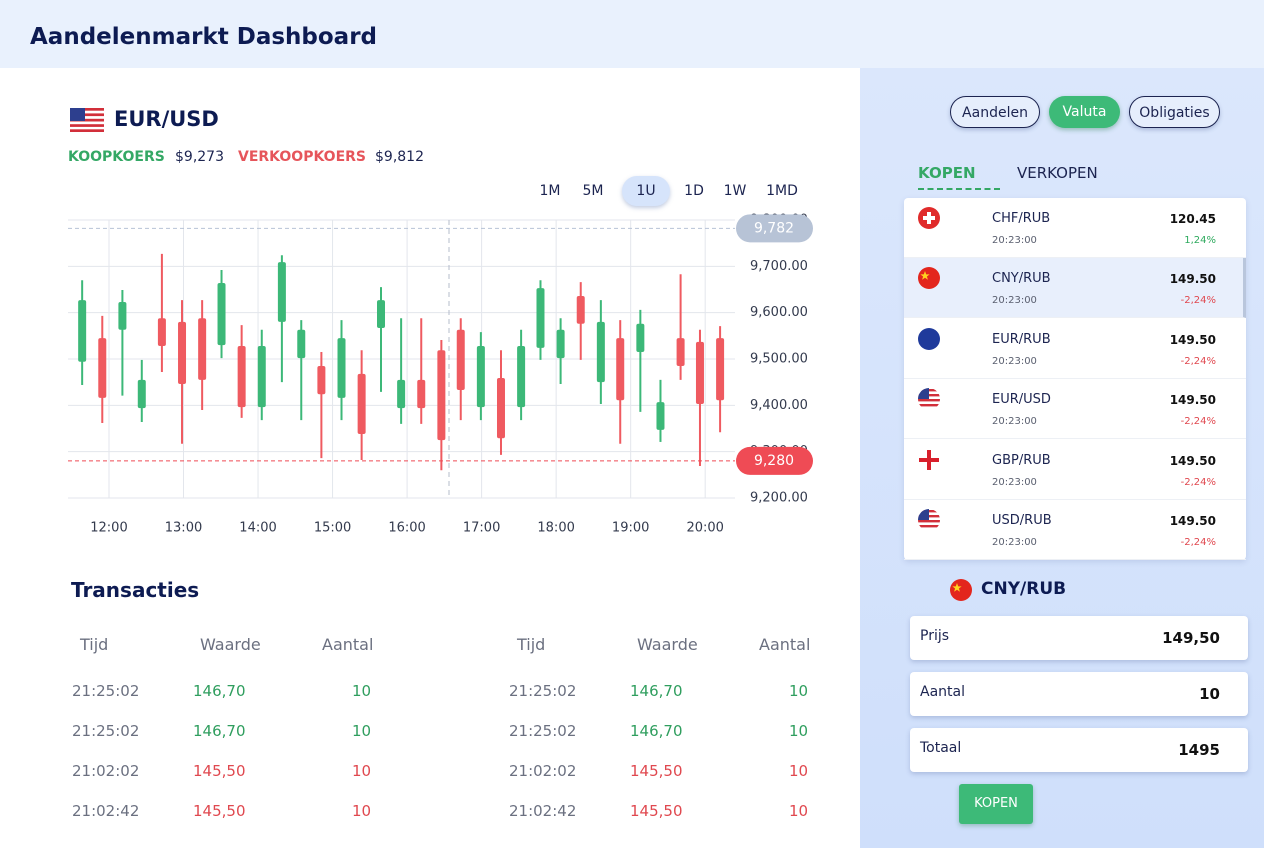 The image size is (1264, 848). What do you see at coordinates (996, 804) in the screenshot?
I see `buy-button: KOPEN` at bounding box center [996, 804].